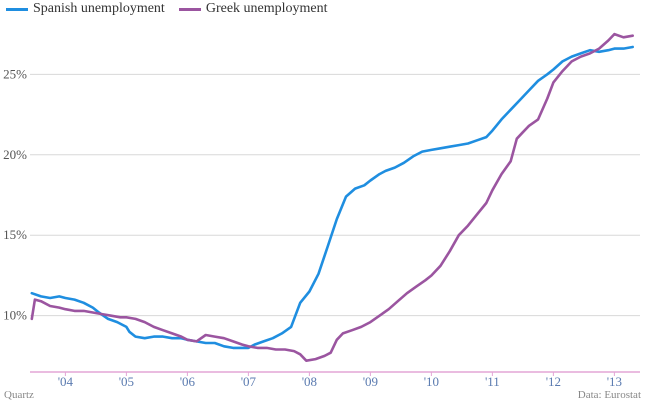 The height and width of the screenshot is (405, 645). I want to click on y-tick-label-10: 10%, so click(15, 315).